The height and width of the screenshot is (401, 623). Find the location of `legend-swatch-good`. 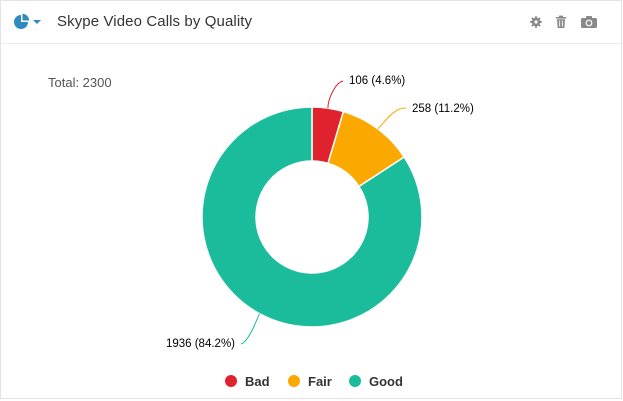

legend-swatch-good is located at coordinates (355, 381).